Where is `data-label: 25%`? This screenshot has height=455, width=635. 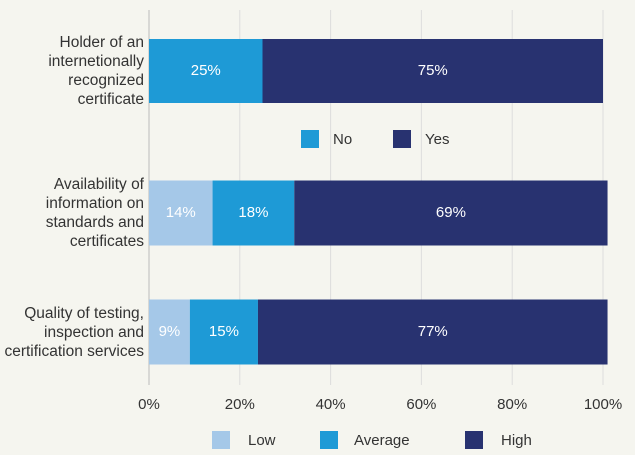
data-label: 25% is located at coordinates (206, 70).